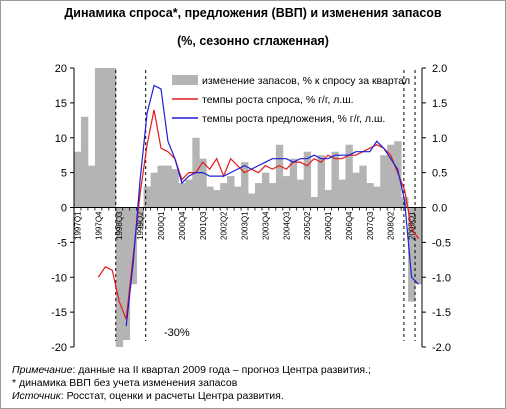  What do you see at coordinates (77, 225) in the screenshot?
I see `x-tick-label: 1997Q1` at bounding box center [77, 225].